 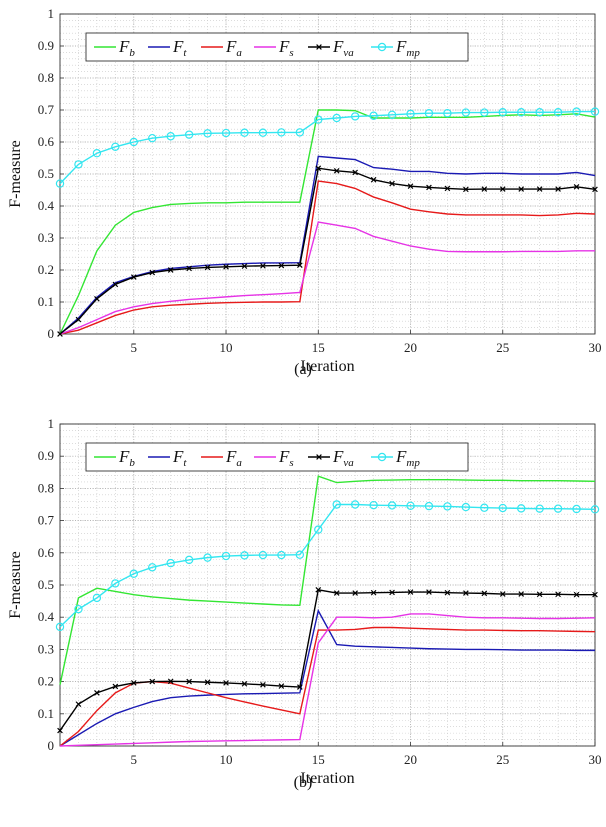 What do you see at coordinates (233, 48) in the screenshot?
I see `legend-label: Fa` at bounding box center [233, 48].